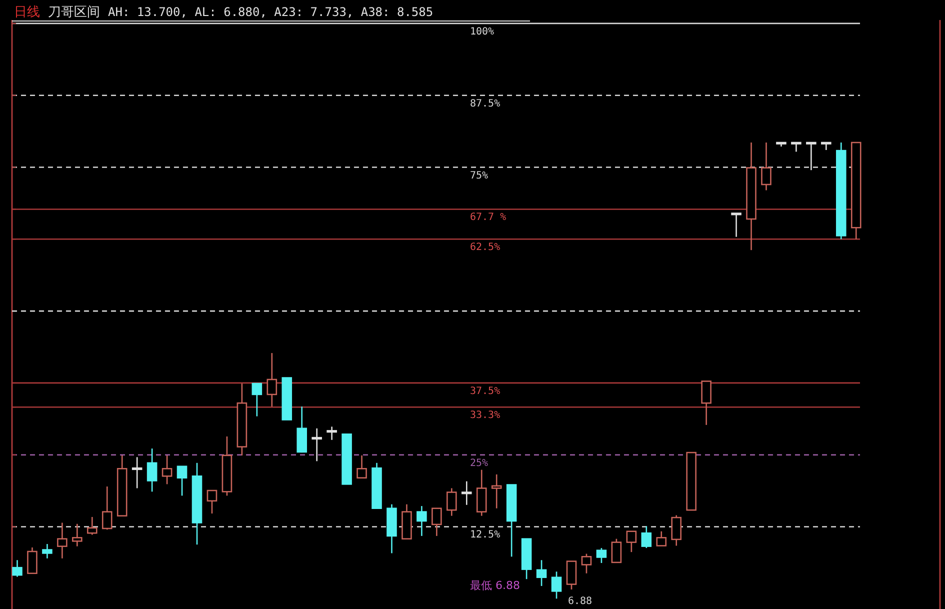 Image resolution: width=945 pixels, height=609 pixels. I want to click on chart-title: 日线, so click(27, 12).